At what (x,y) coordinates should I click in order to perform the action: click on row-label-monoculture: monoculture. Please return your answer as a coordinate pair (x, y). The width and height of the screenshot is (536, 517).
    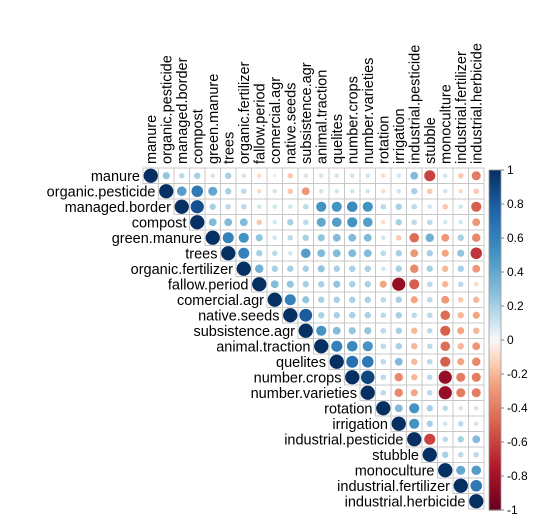
    Looking at the image, I should click on (395, 471).